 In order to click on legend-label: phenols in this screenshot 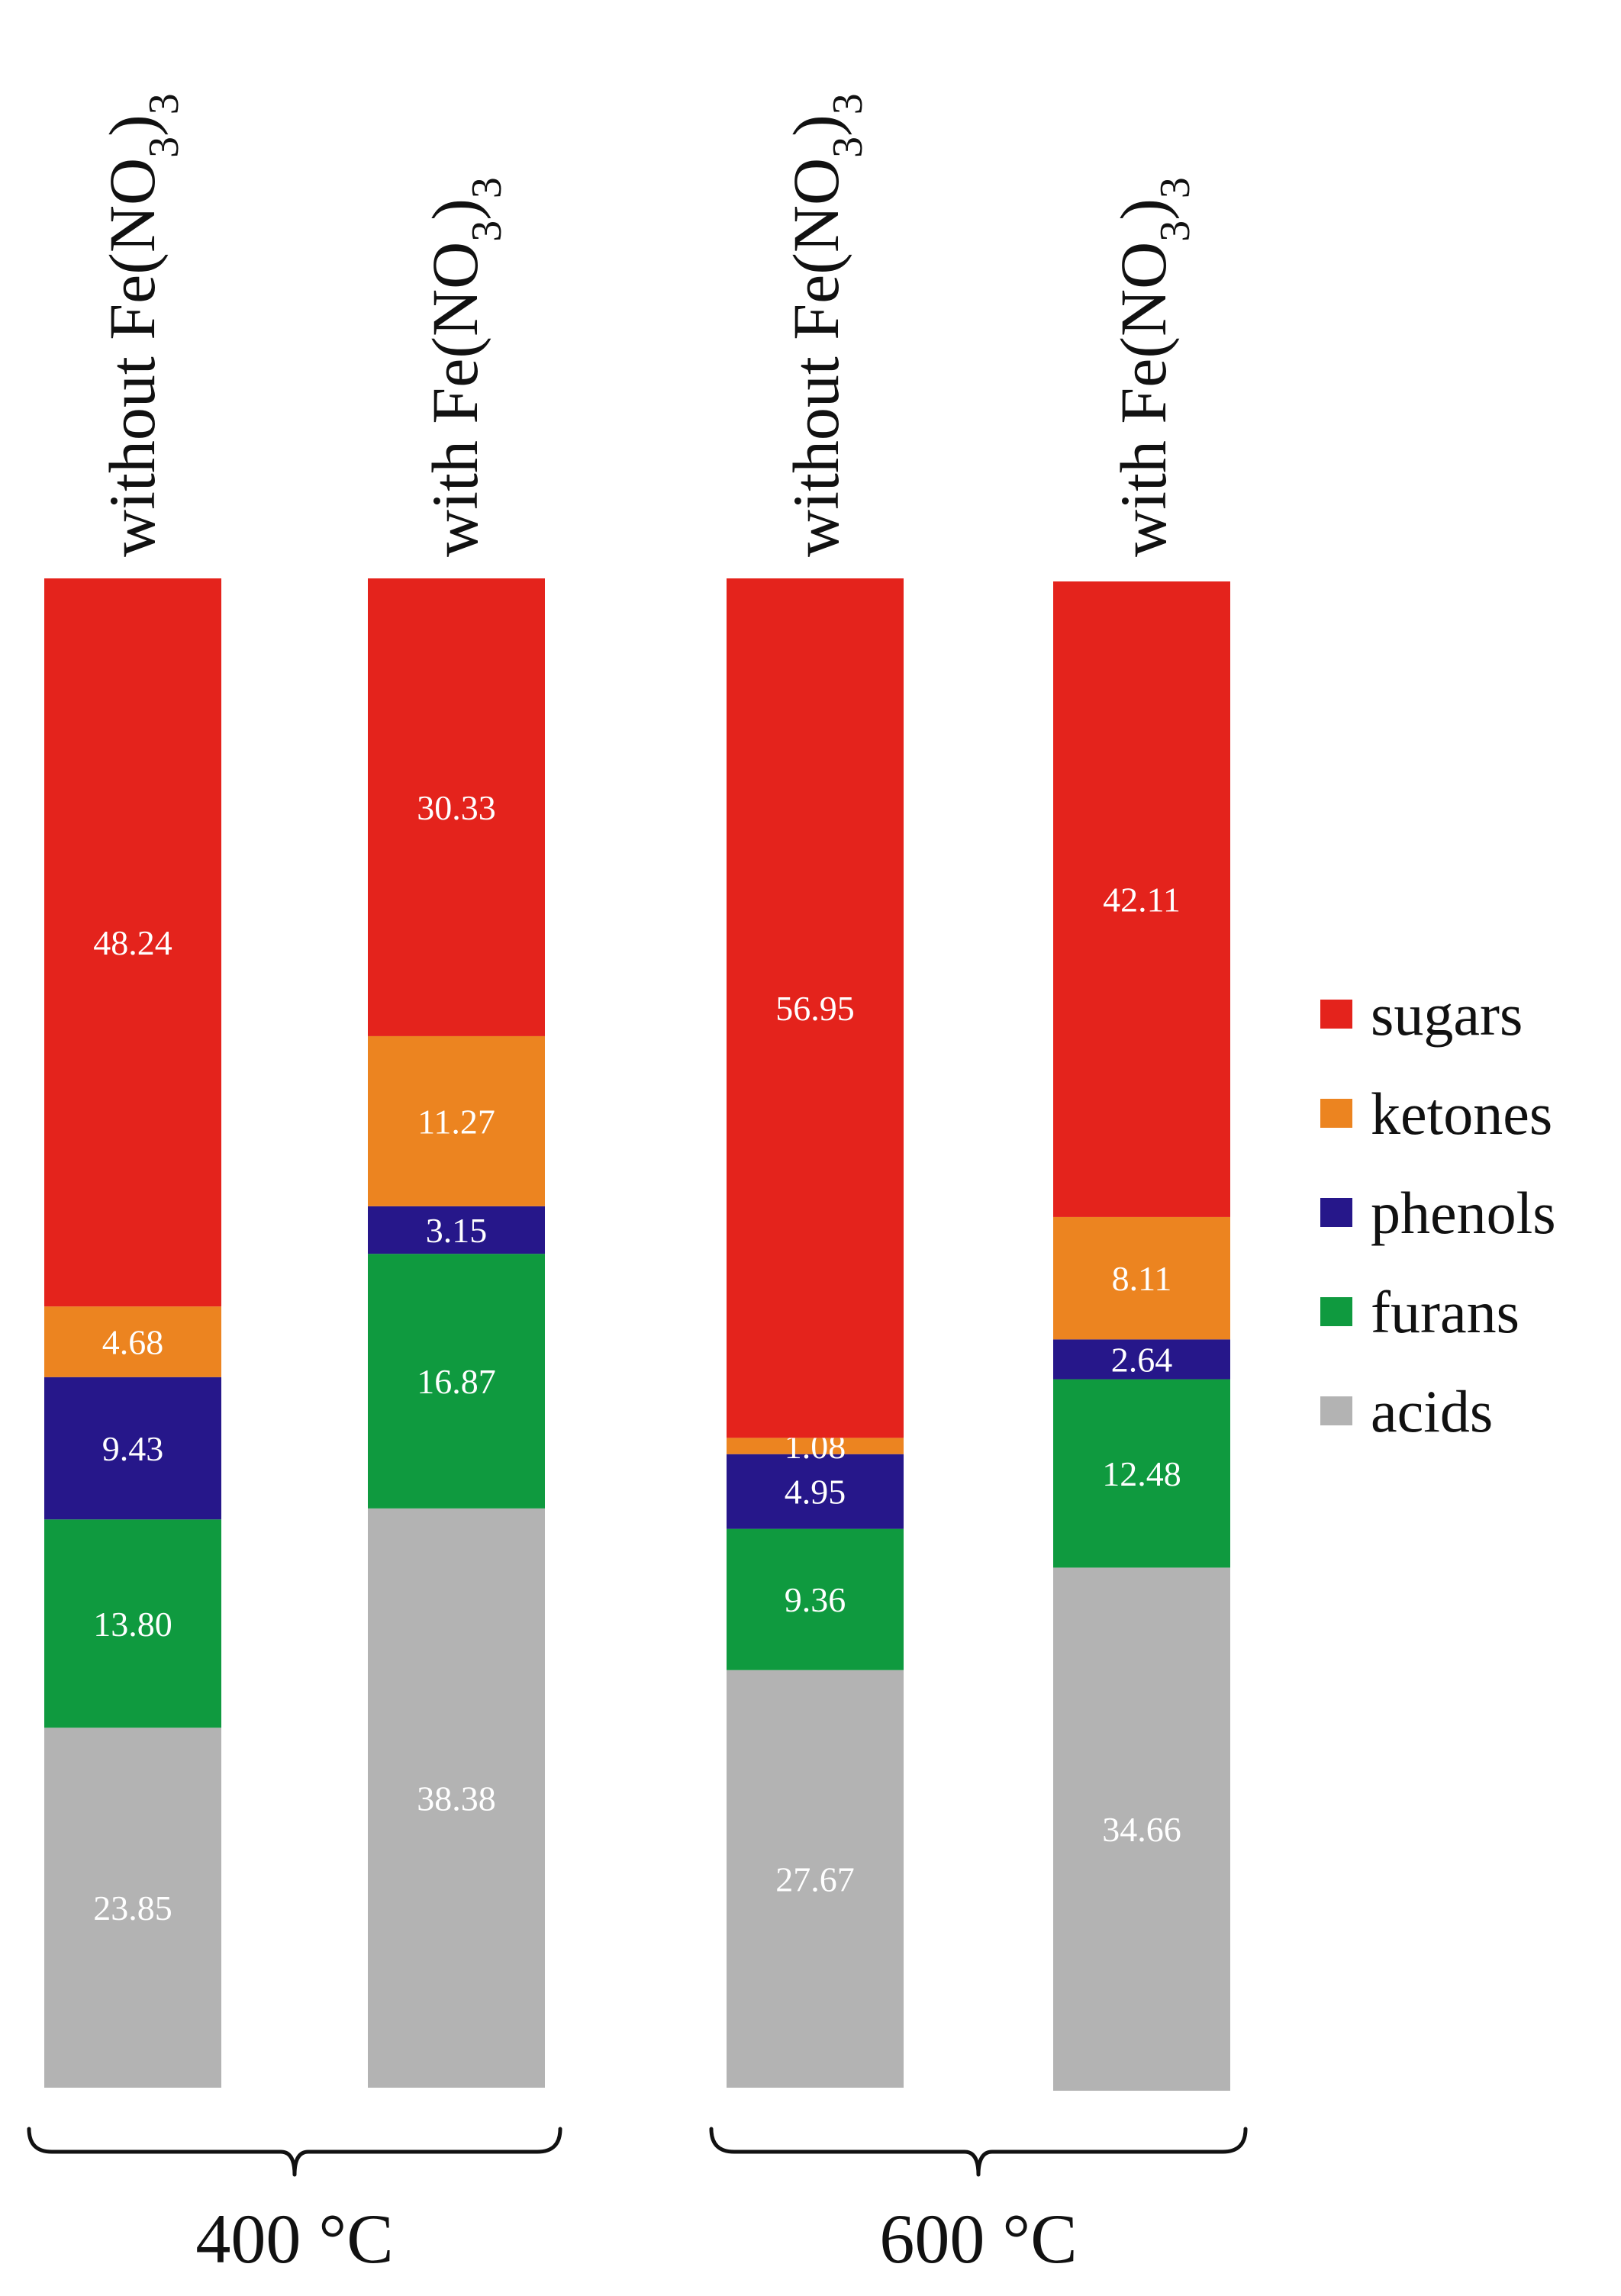, I will do `click(1464, 1213)`.